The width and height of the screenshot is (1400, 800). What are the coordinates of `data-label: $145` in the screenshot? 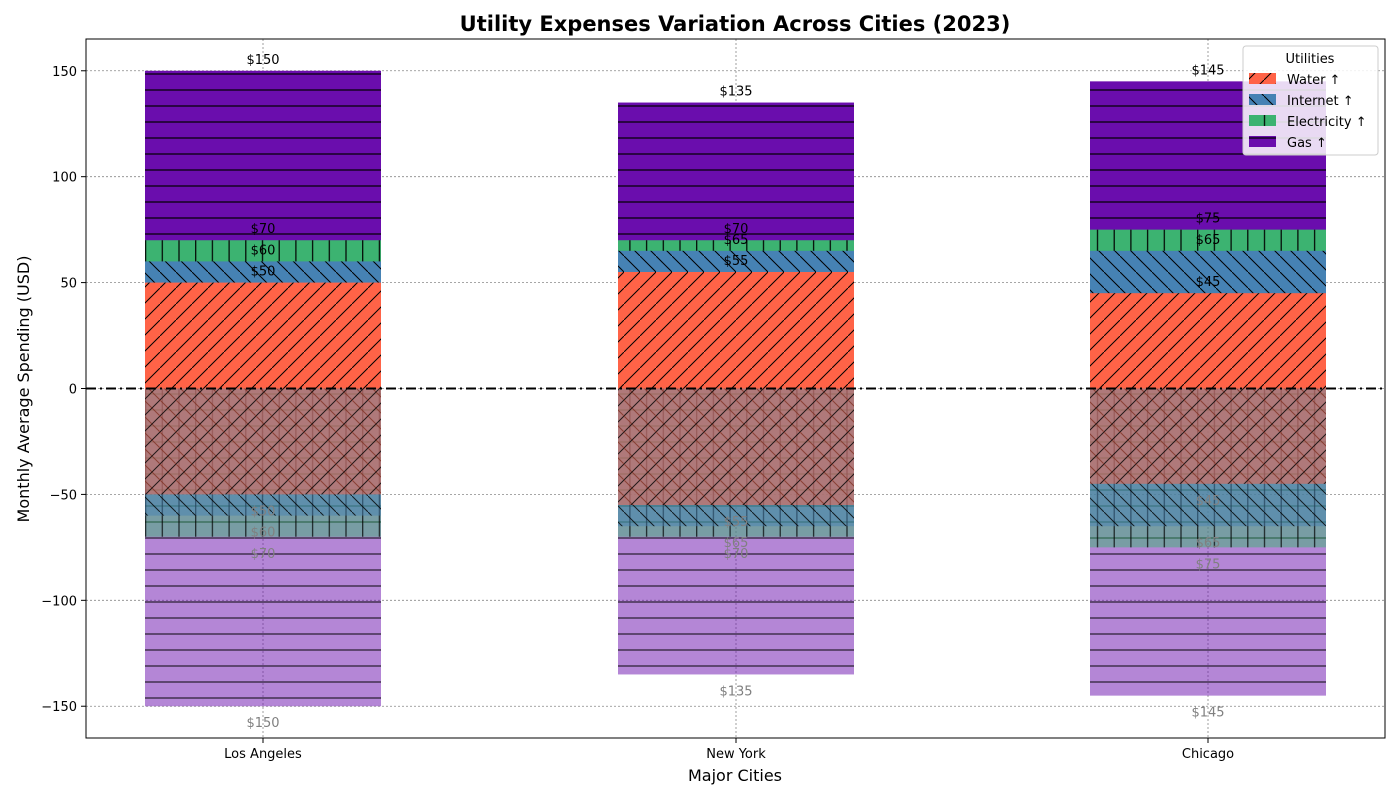 It's located at (1207, 70).